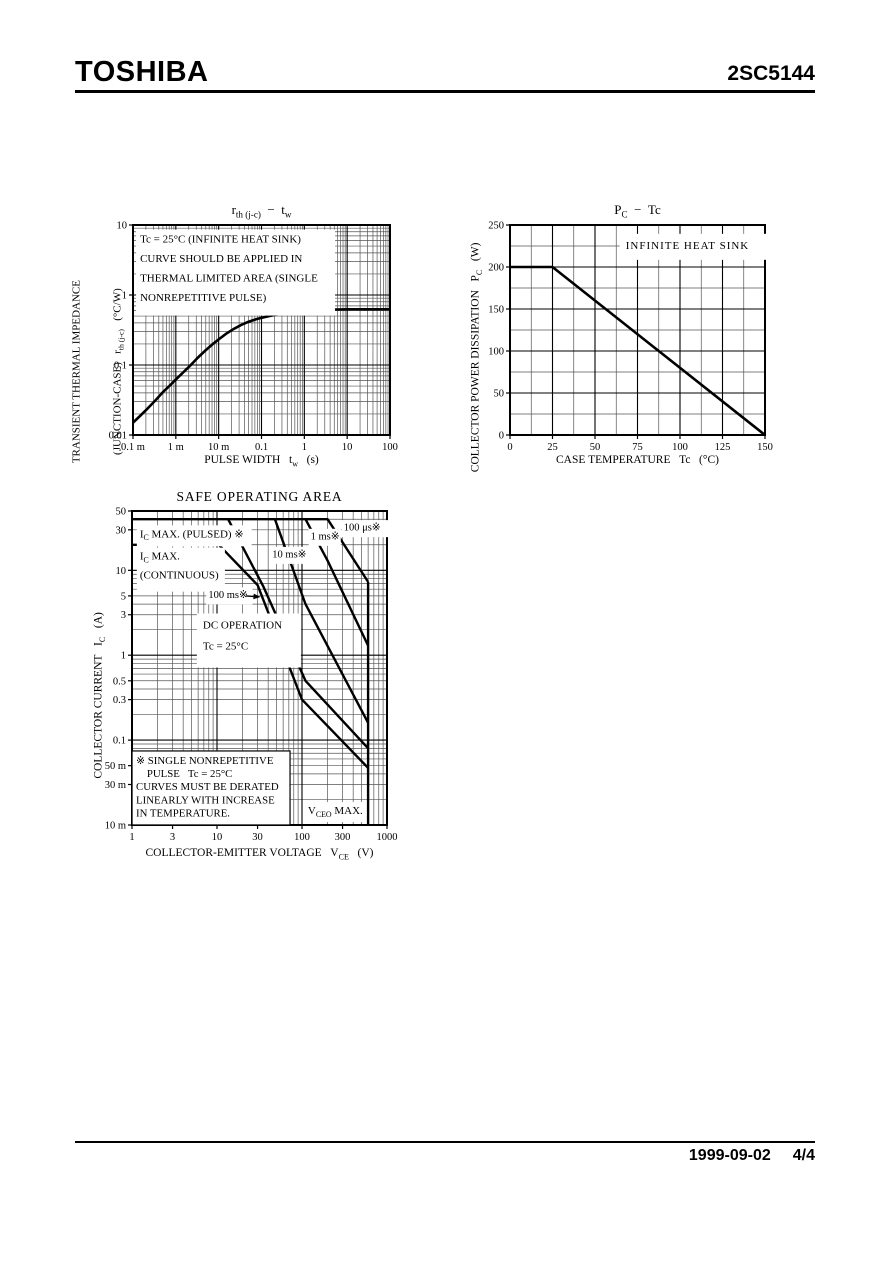 The image size is (893, 1263). I want to click on svg-text: 1 m, so click(176, 447).